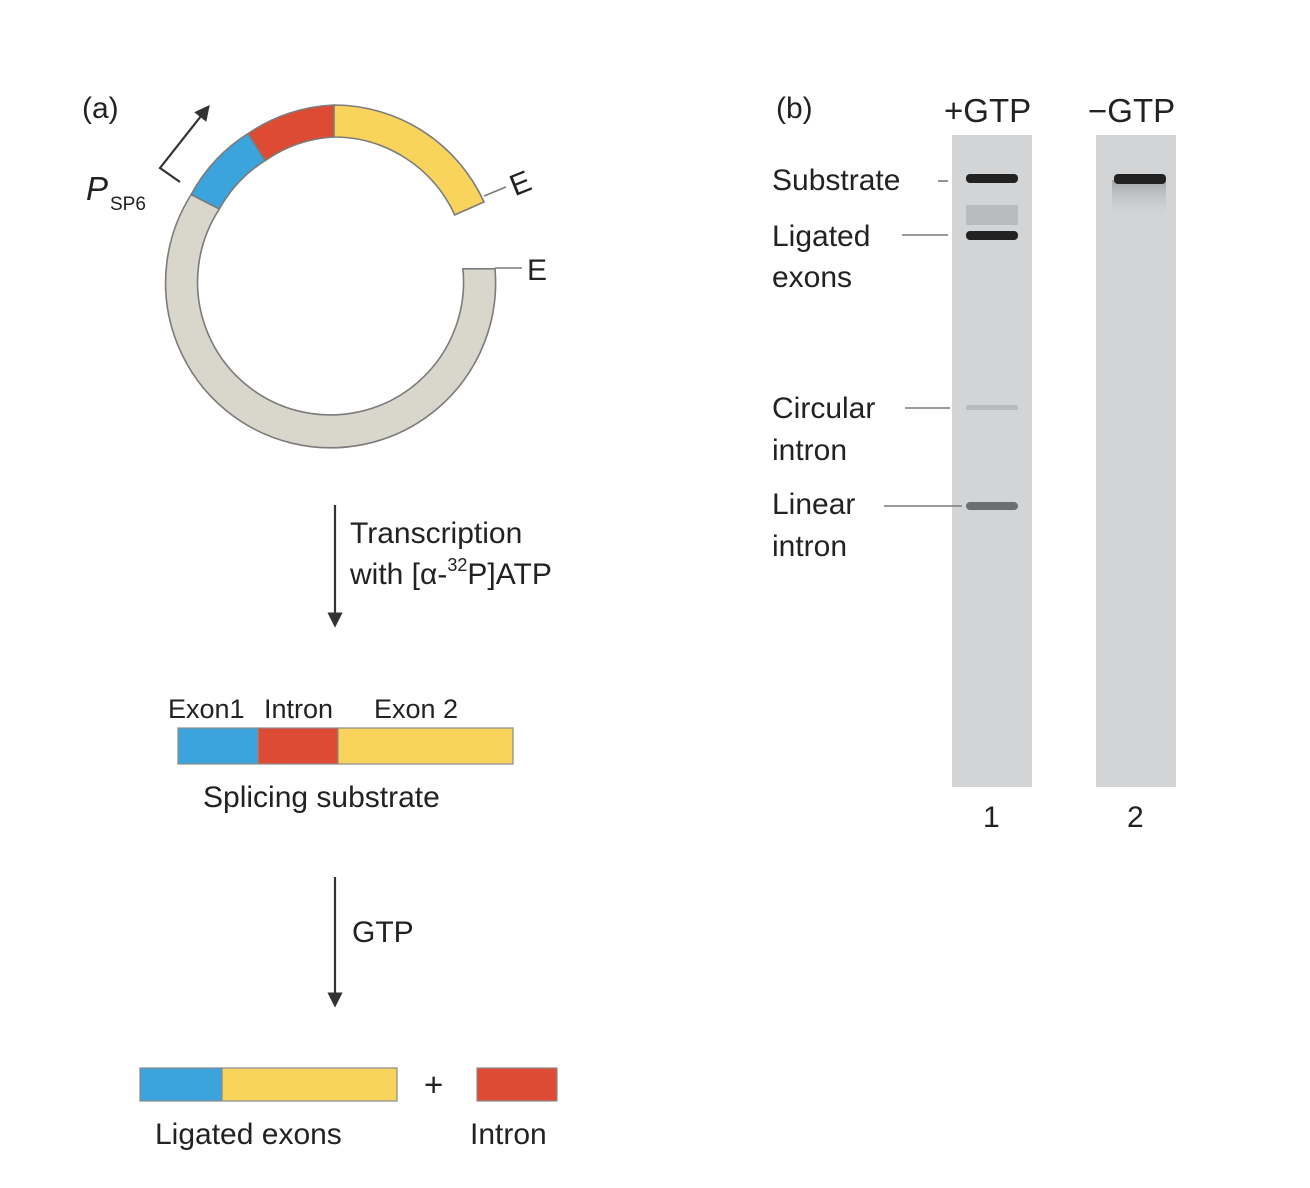  Describe the element at coordinates (330, 321) in the screenshot. I see `plasmid-backbone` at that location.